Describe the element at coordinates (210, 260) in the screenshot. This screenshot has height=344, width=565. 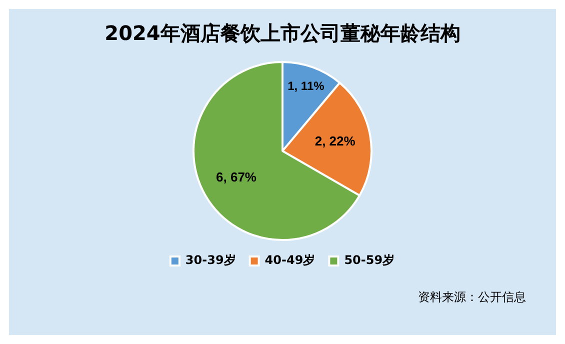
I see `legend-label: 30-39岁` at that location.